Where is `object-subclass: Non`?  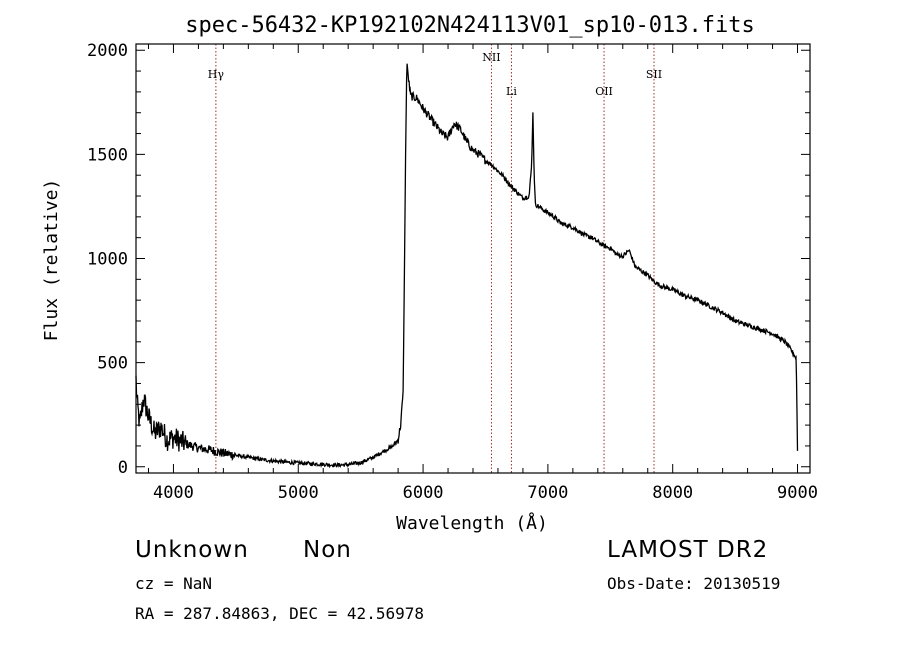 object-subclass: Non is located at coordinates (327, 550).